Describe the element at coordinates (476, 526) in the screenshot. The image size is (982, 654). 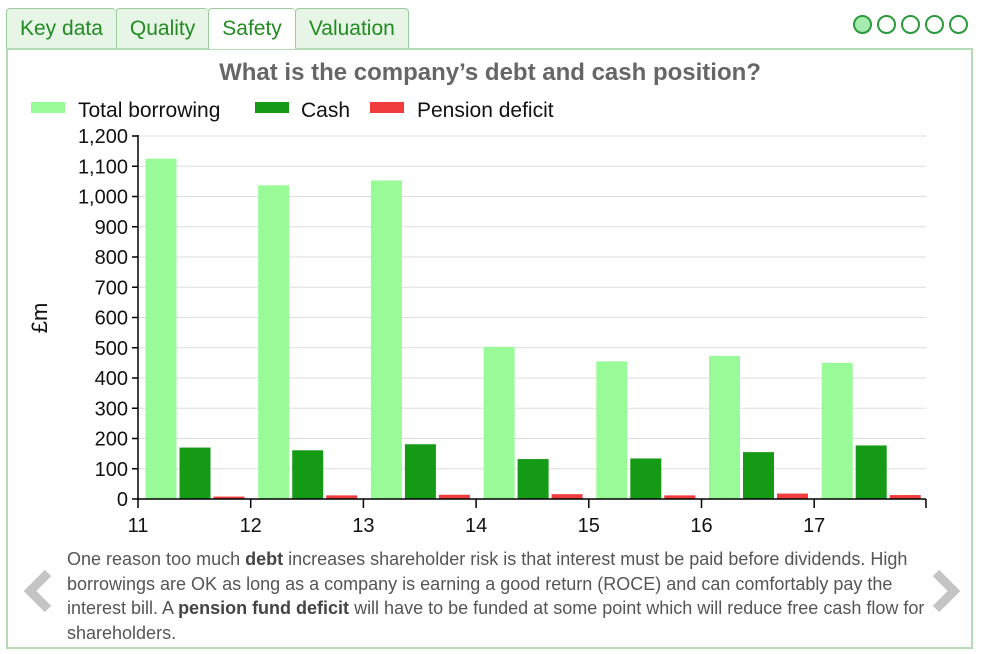
I see `x-tick-label: 14` at that location.